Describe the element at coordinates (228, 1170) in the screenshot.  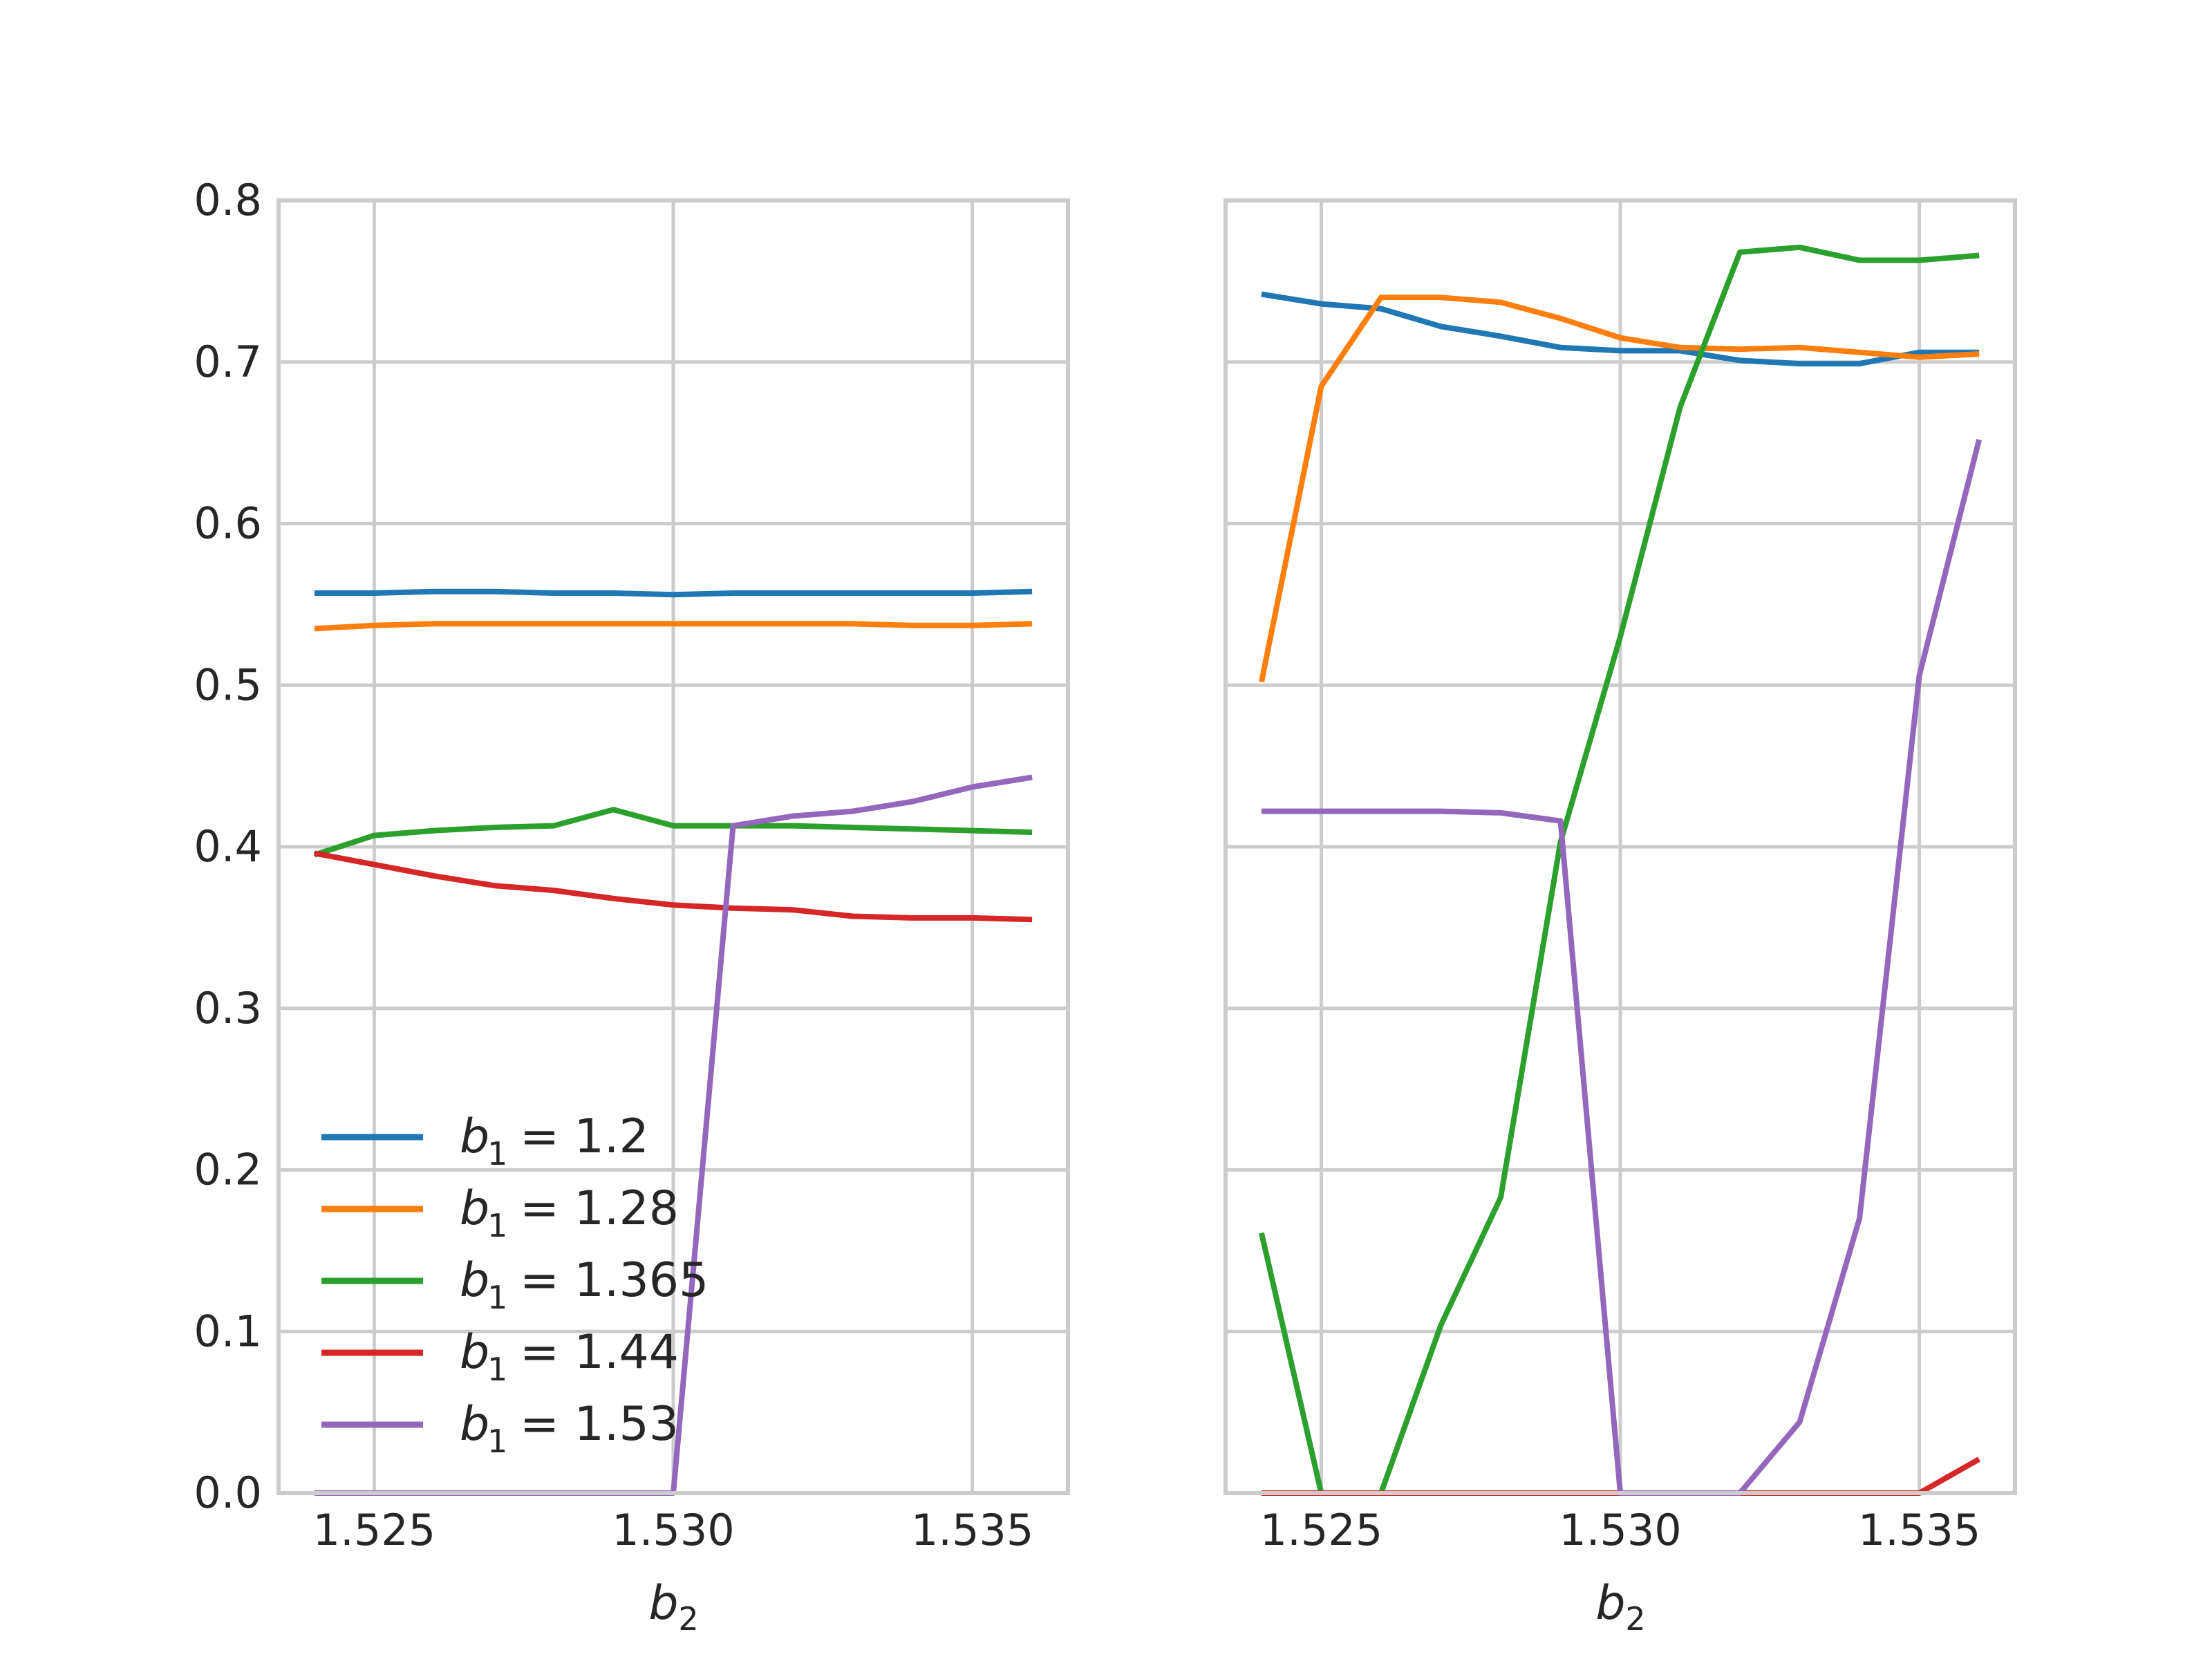
I see `y-tick-label: 0.2` at that location.